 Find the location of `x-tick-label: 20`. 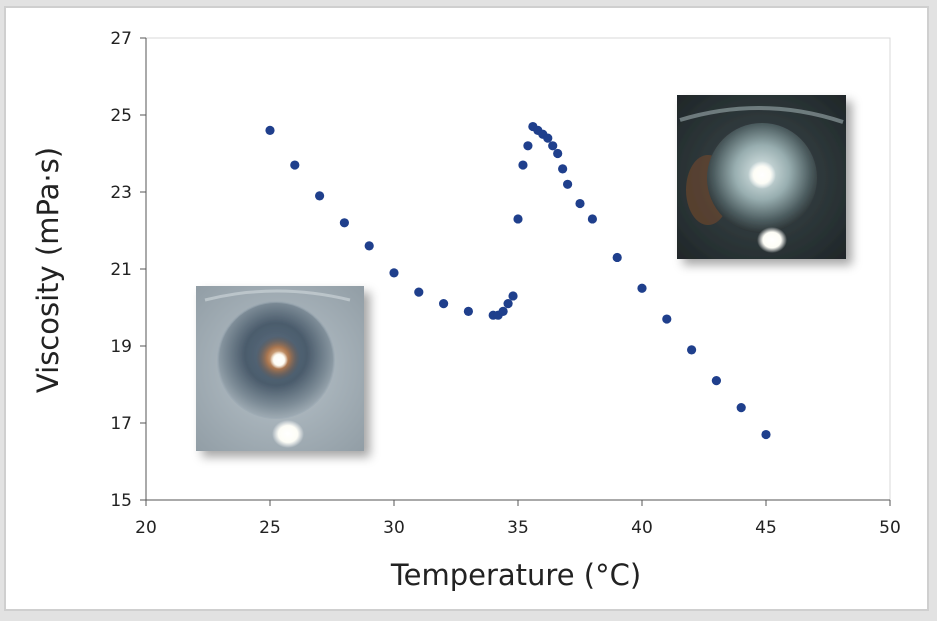

x-tick-label: 20 is located at coordinates (146, 528).